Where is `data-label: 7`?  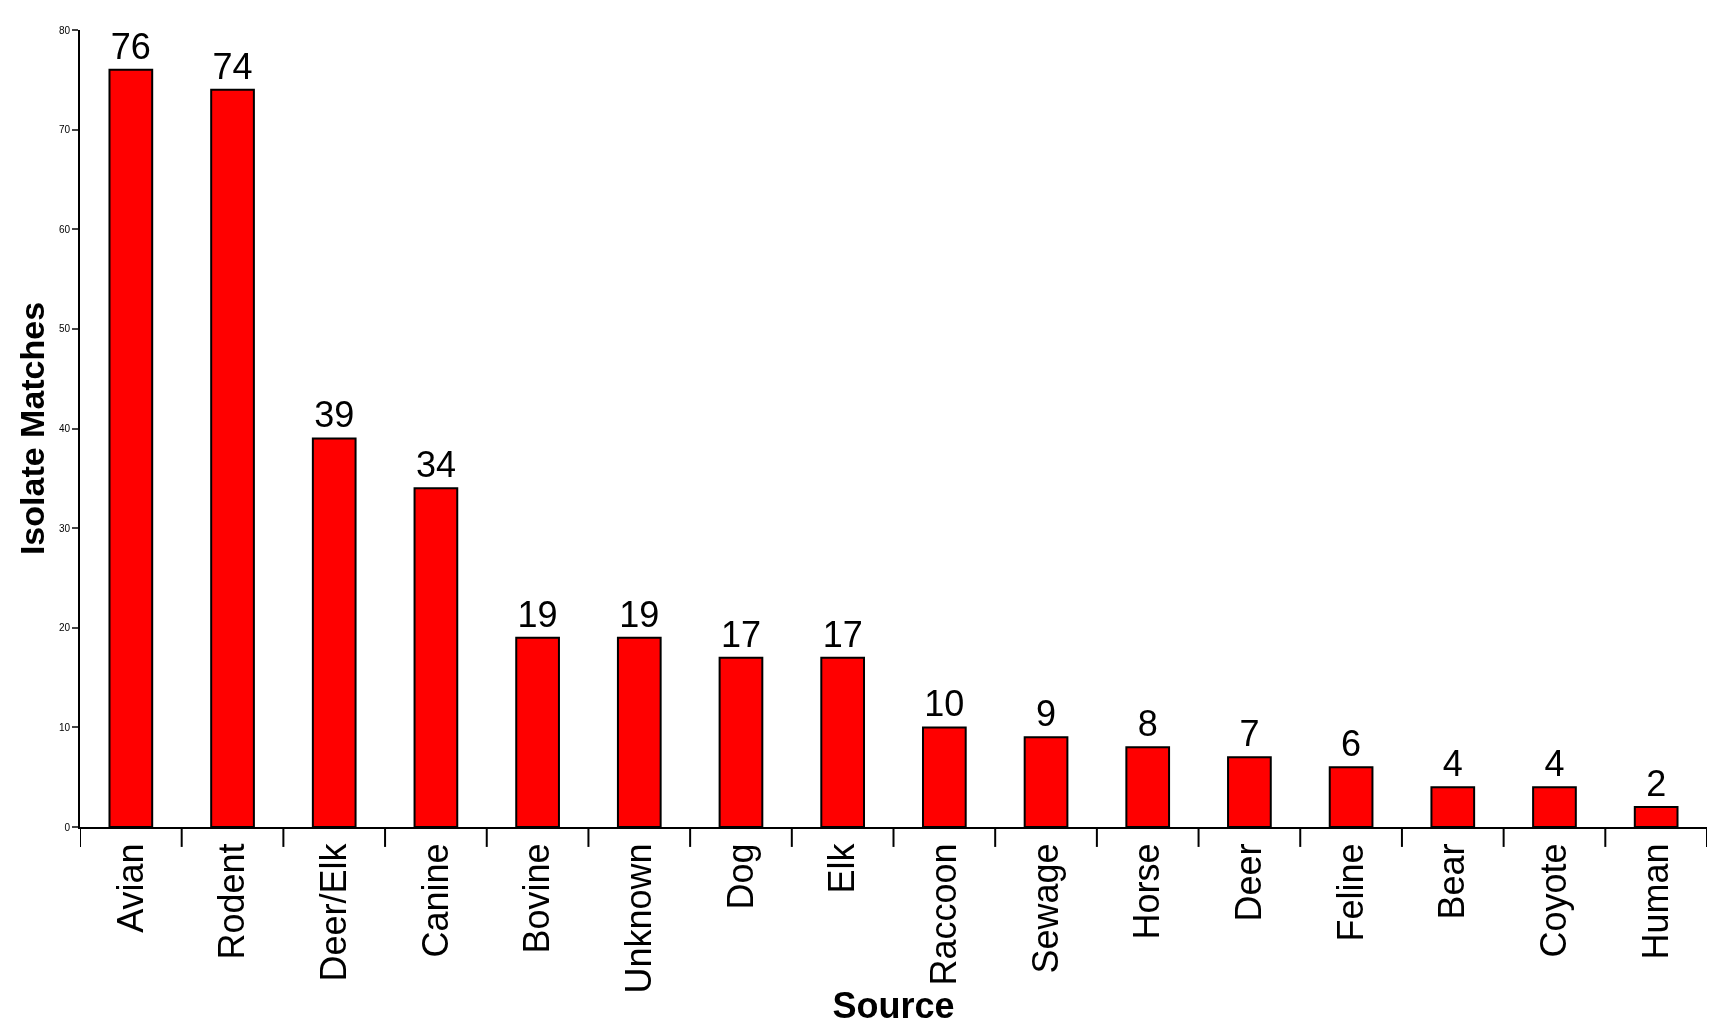 data-label: 7 is located at coordinates (1249, 734).